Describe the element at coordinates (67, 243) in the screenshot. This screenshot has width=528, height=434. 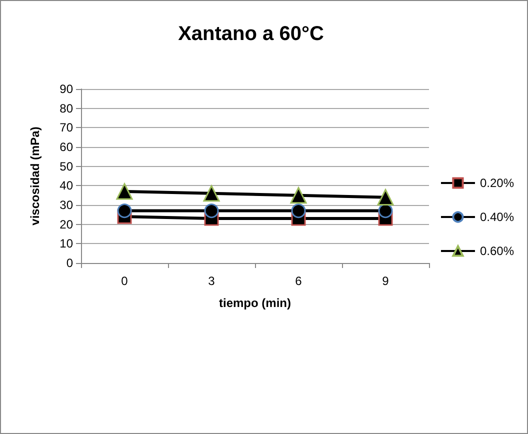
I see `y-tick-label: 10` at that location.